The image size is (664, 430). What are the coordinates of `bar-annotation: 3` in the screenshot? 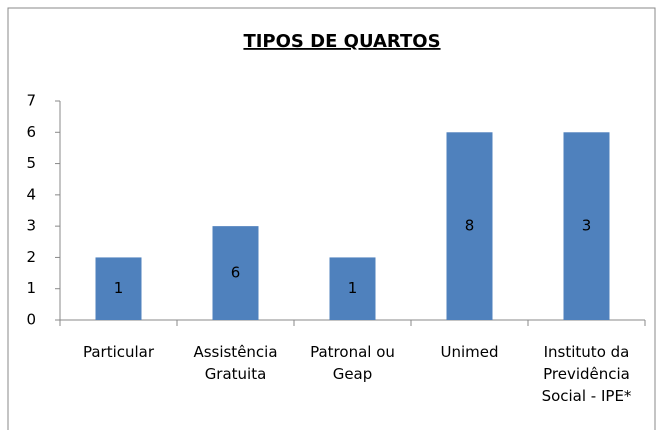 It's located at (587, 226).